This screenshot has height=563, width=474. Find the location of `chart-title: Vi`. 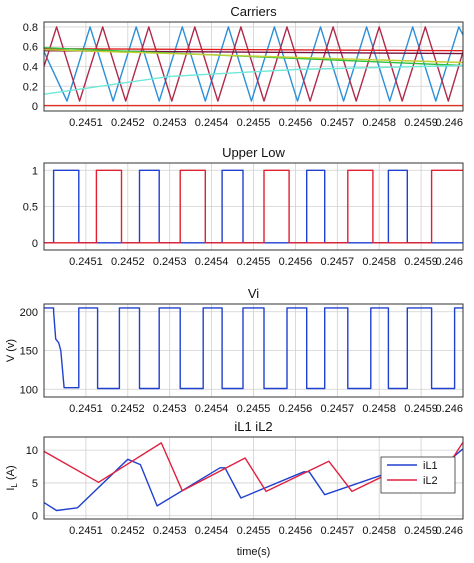

chart-title: Vi is located at coordinates (253, 293).